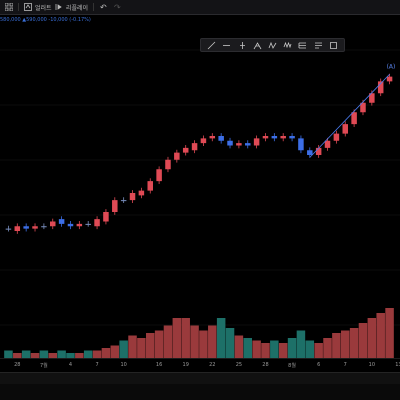  What do you see at coordinates (391, 66) in the screenshot?
I see `annotation-label: (A)` at bounding box center [391, 66].